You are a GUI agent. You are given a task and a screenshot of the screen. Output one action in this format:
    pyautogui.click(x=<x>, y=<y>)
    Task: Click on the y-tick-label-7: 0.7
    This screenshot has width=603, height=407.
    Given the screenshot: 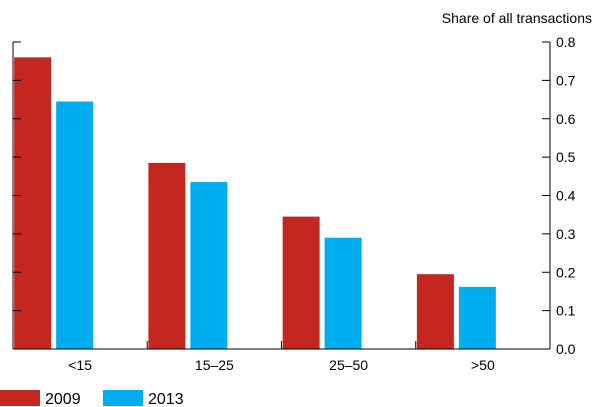 What is the action you would take?
    pyautogui.click(x=566, y=80)
    